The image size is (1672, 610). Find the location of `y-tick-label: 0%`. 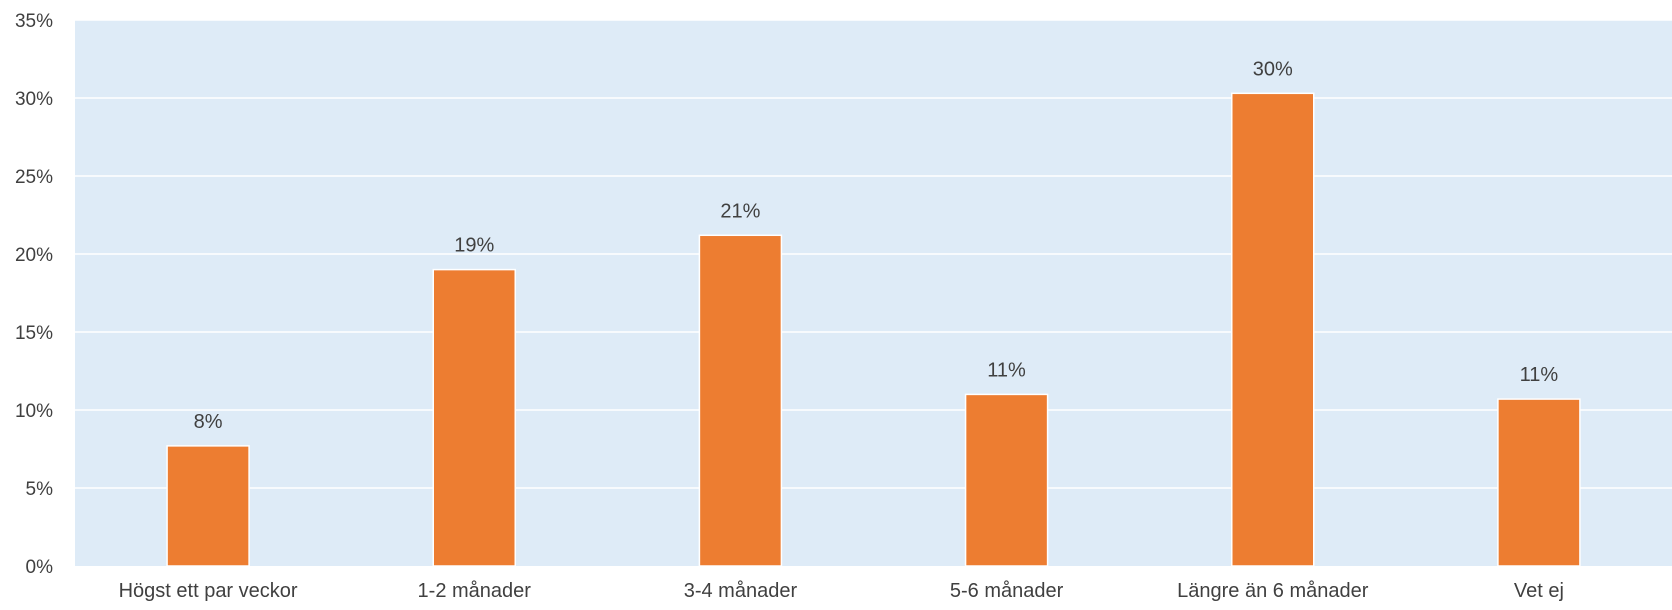

y-tick-label: 0% is located at coordinates (40, 567).